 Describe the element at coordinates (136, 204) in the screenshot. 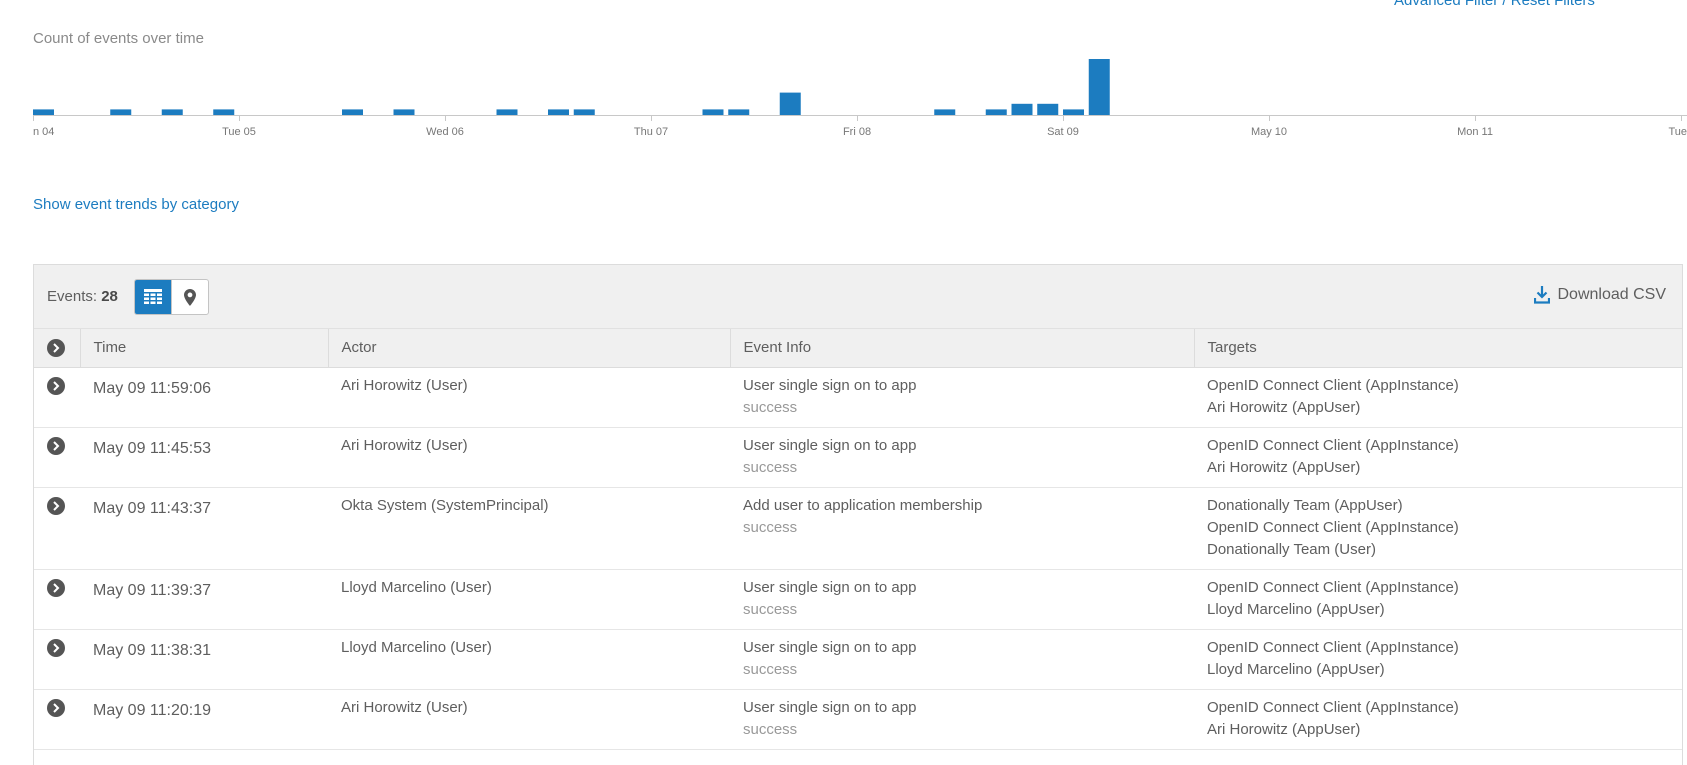

I see `event-trends-link: Show event trends by category` at that location.